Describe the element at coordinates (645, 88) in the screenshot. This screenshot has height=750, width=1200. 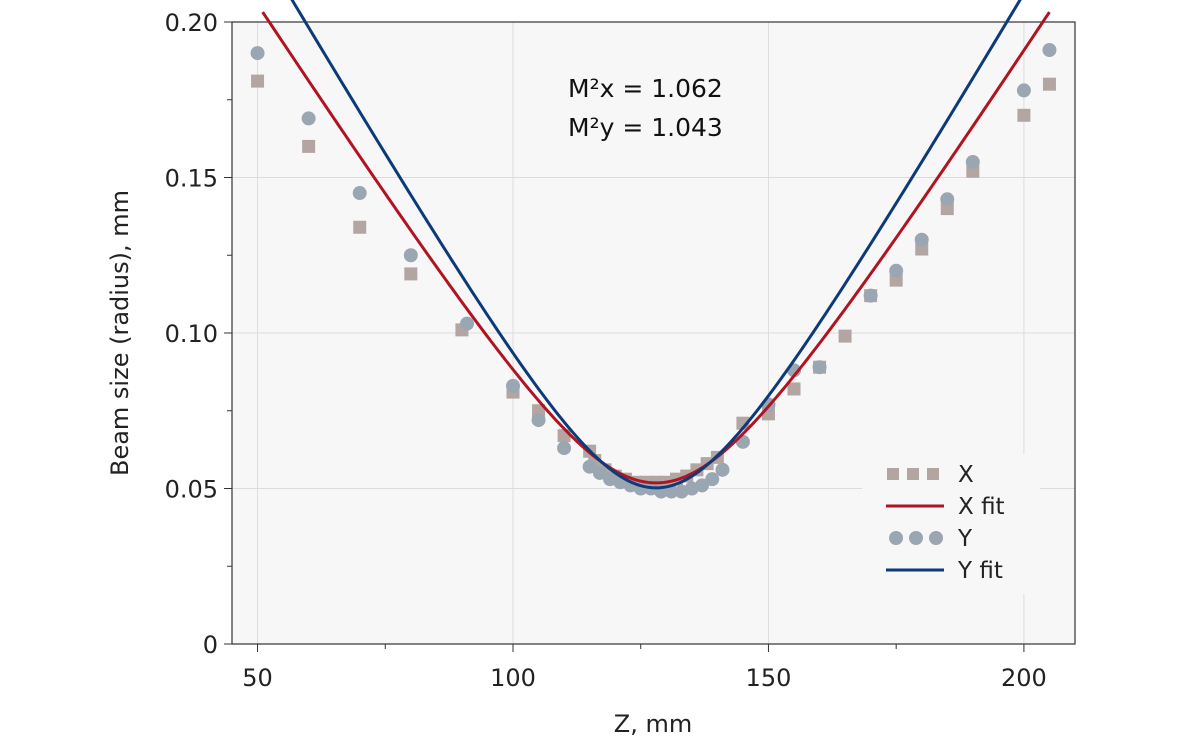
I see `annotation-m2x: M²x = 1.062` at that location.